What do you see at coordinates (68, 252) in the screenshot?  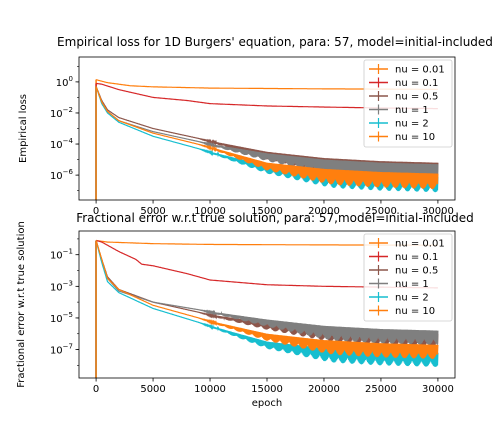 I see `y-tick-exponent: −1` at bounding box center [68, 252].